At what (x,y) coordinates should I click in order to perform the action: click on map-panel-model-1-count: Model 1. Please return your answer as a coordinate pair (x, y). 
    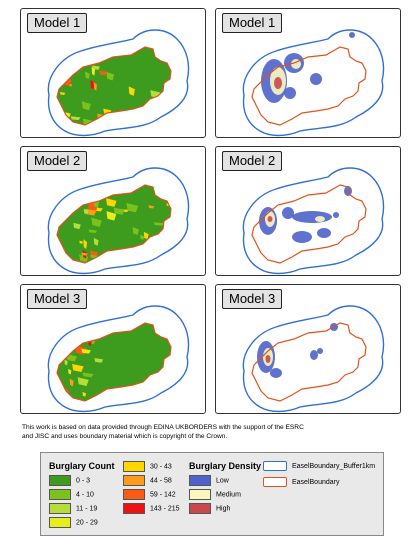
    Looking at the image, I should click on (113, 73).